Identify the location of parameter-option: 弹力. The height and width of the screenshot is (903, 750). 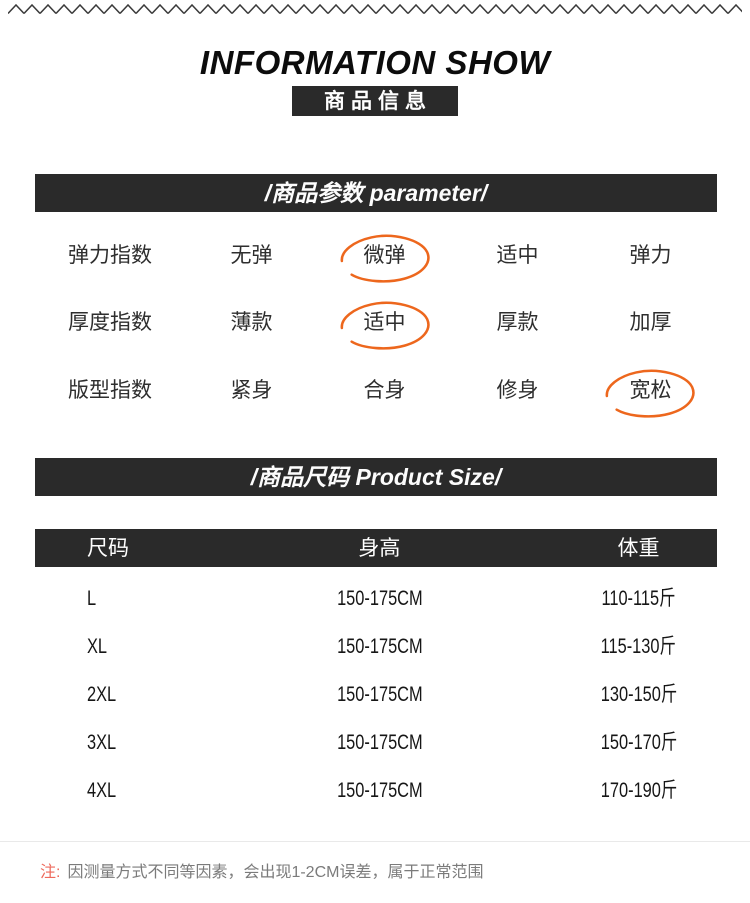
(650, 256).